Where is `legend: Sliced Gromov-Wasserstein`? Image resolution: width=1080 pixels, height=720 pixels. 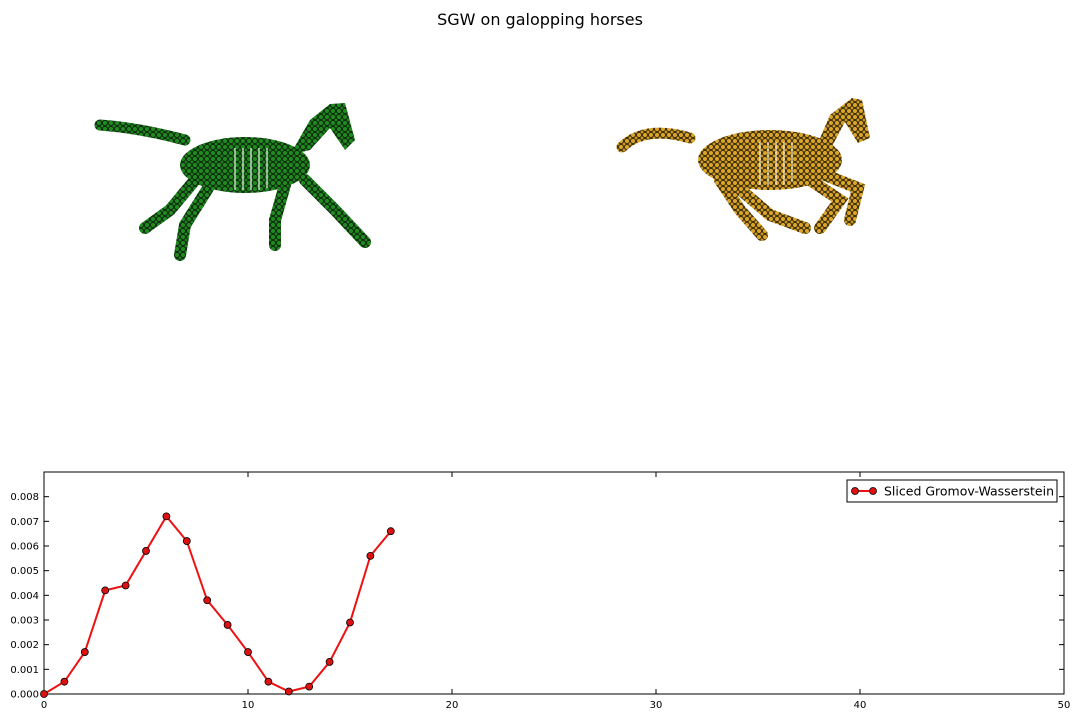
legend: Sliced Gromov-Wasserstein is located at coordinates (952, 491).